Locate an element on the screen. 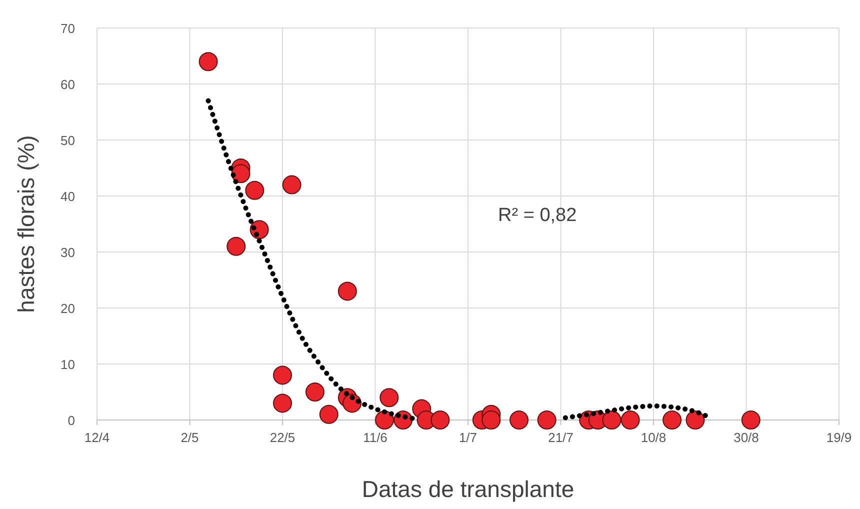 This screenshot has height=509, width=860. y-tick-label: 50 is located at coordinates (67, 140).